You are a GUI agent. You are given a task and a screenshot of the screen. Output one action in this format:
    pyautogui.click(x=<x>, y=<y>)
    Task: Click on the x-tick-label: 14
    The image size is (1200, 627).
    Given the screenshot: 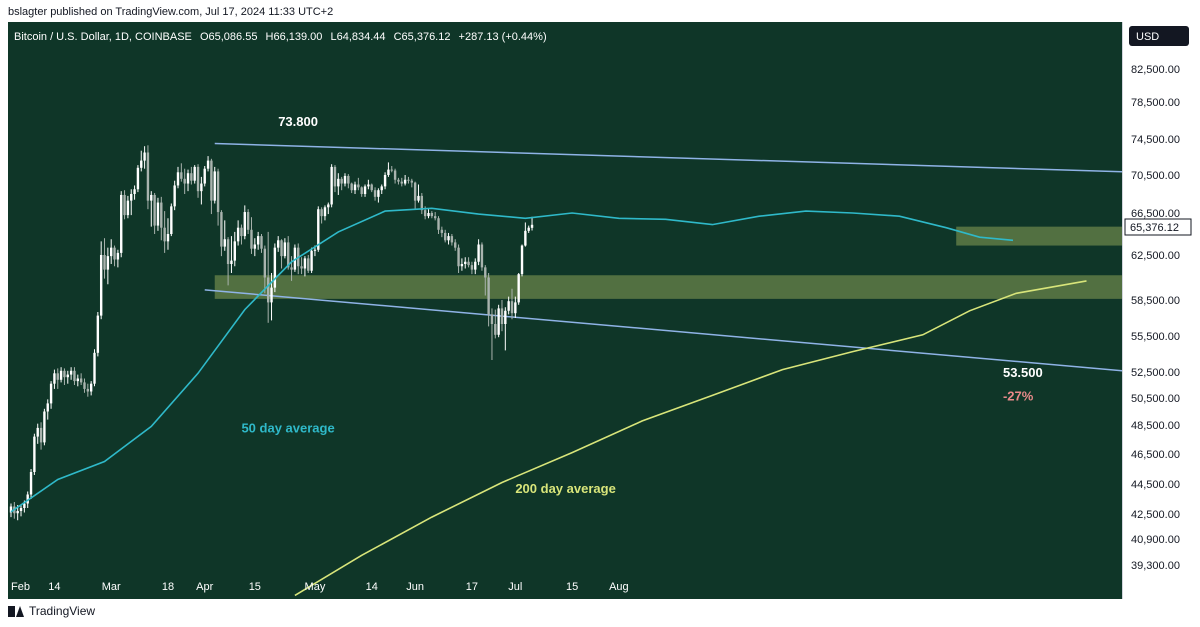 What is the action you would take?
    pyautogui.click(x=54, y=587)
    